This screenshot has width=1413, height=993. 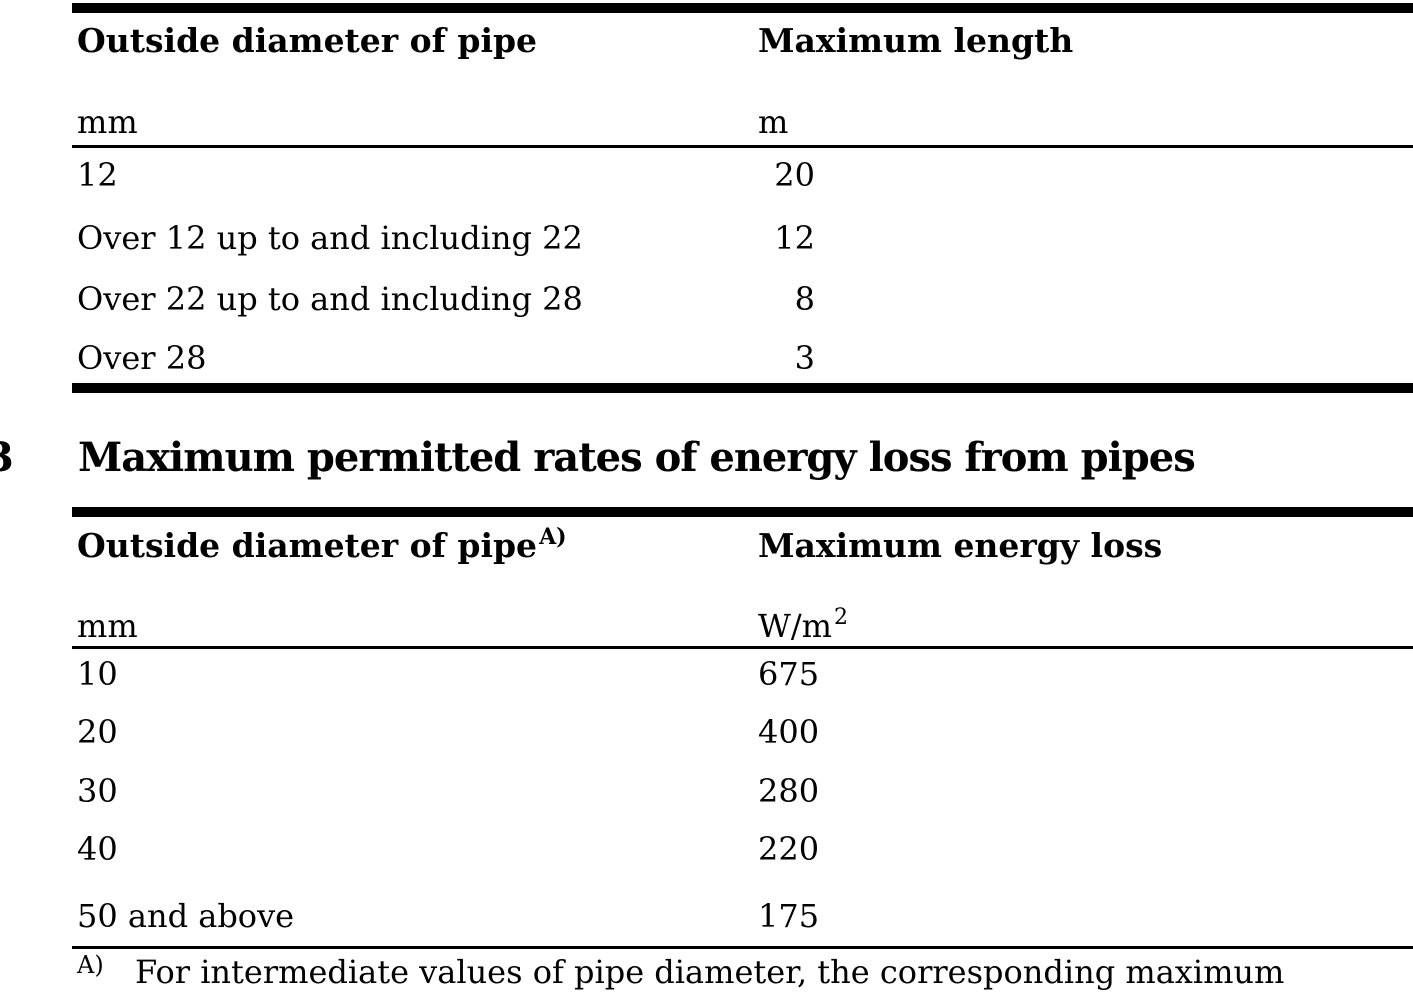 What do you see at coordinates (330, 238) in the screenshot?
I see `table-cell-diameter: Over 12 up to and including 22` at bounding box center [330, 238].